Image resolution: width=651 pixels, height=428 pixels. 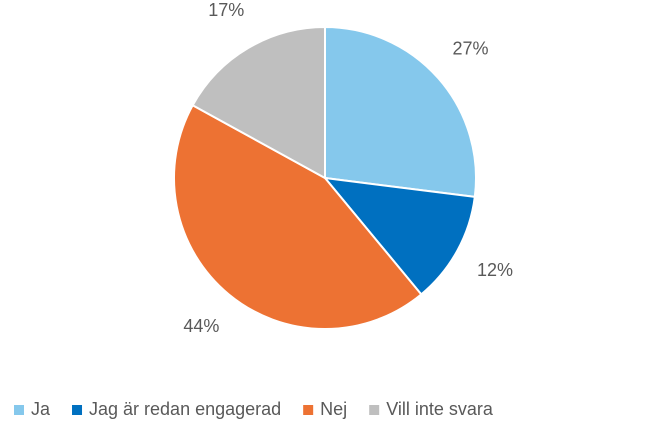 I want to click on legend-label: Jag är redan engagerad, so click(x=185, y=409).